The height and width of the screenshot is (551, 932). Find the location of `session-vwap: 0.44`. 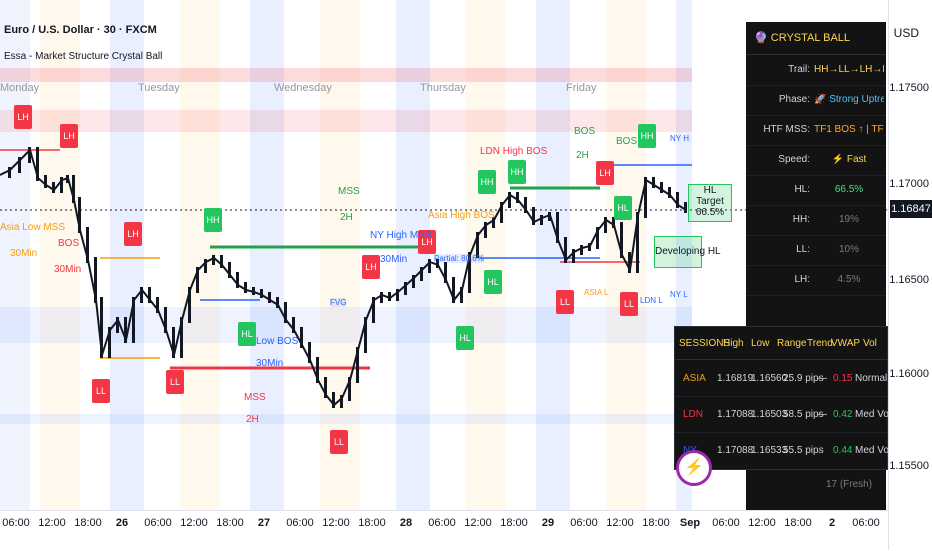

session-vwap: 0.44 is located at coordinates (843, 450).